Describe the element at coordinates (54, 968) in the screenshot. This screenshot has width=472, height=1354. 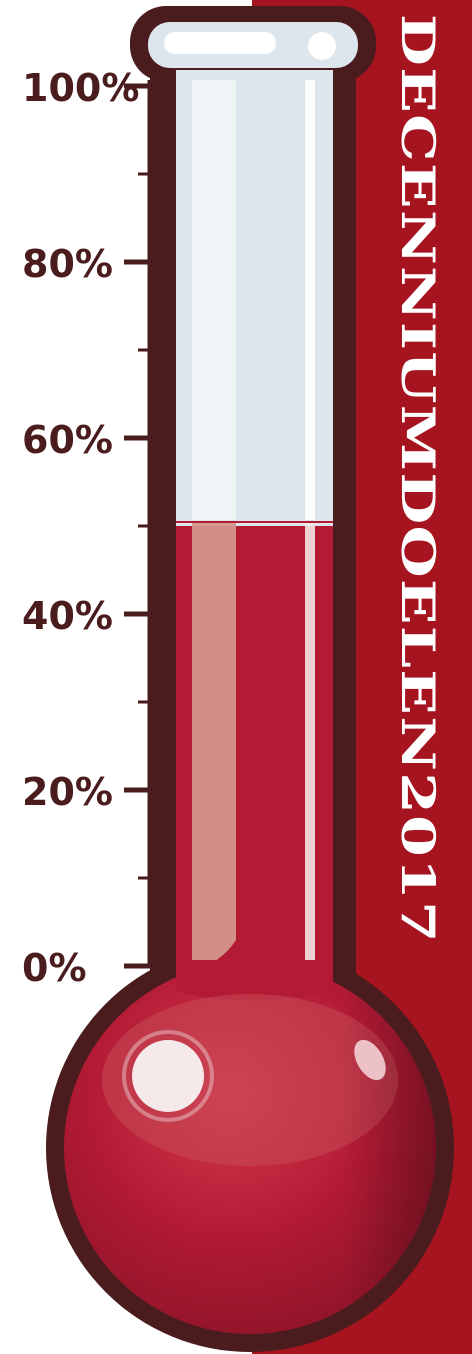
I see `scale-label-0: 0%` at that location.